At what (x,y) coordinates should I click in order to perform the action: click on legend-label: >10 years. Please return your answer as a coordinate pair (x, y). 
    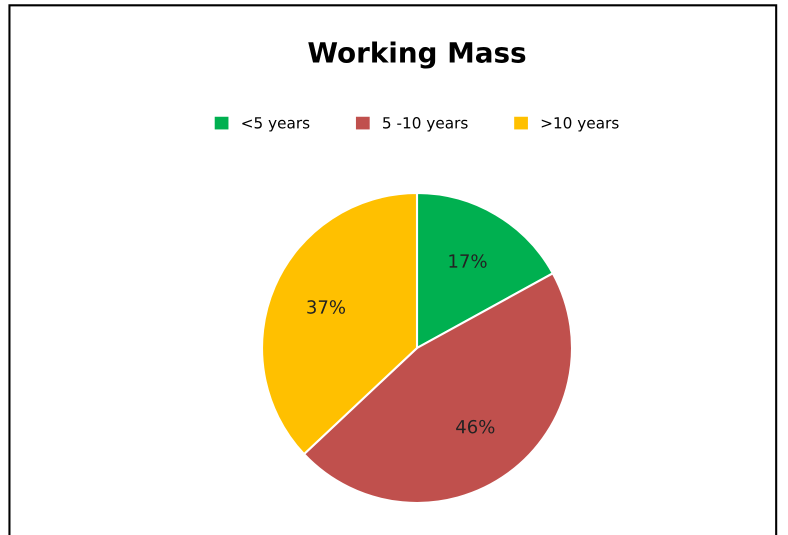
    Looking at the image, I should click on (580, 124).